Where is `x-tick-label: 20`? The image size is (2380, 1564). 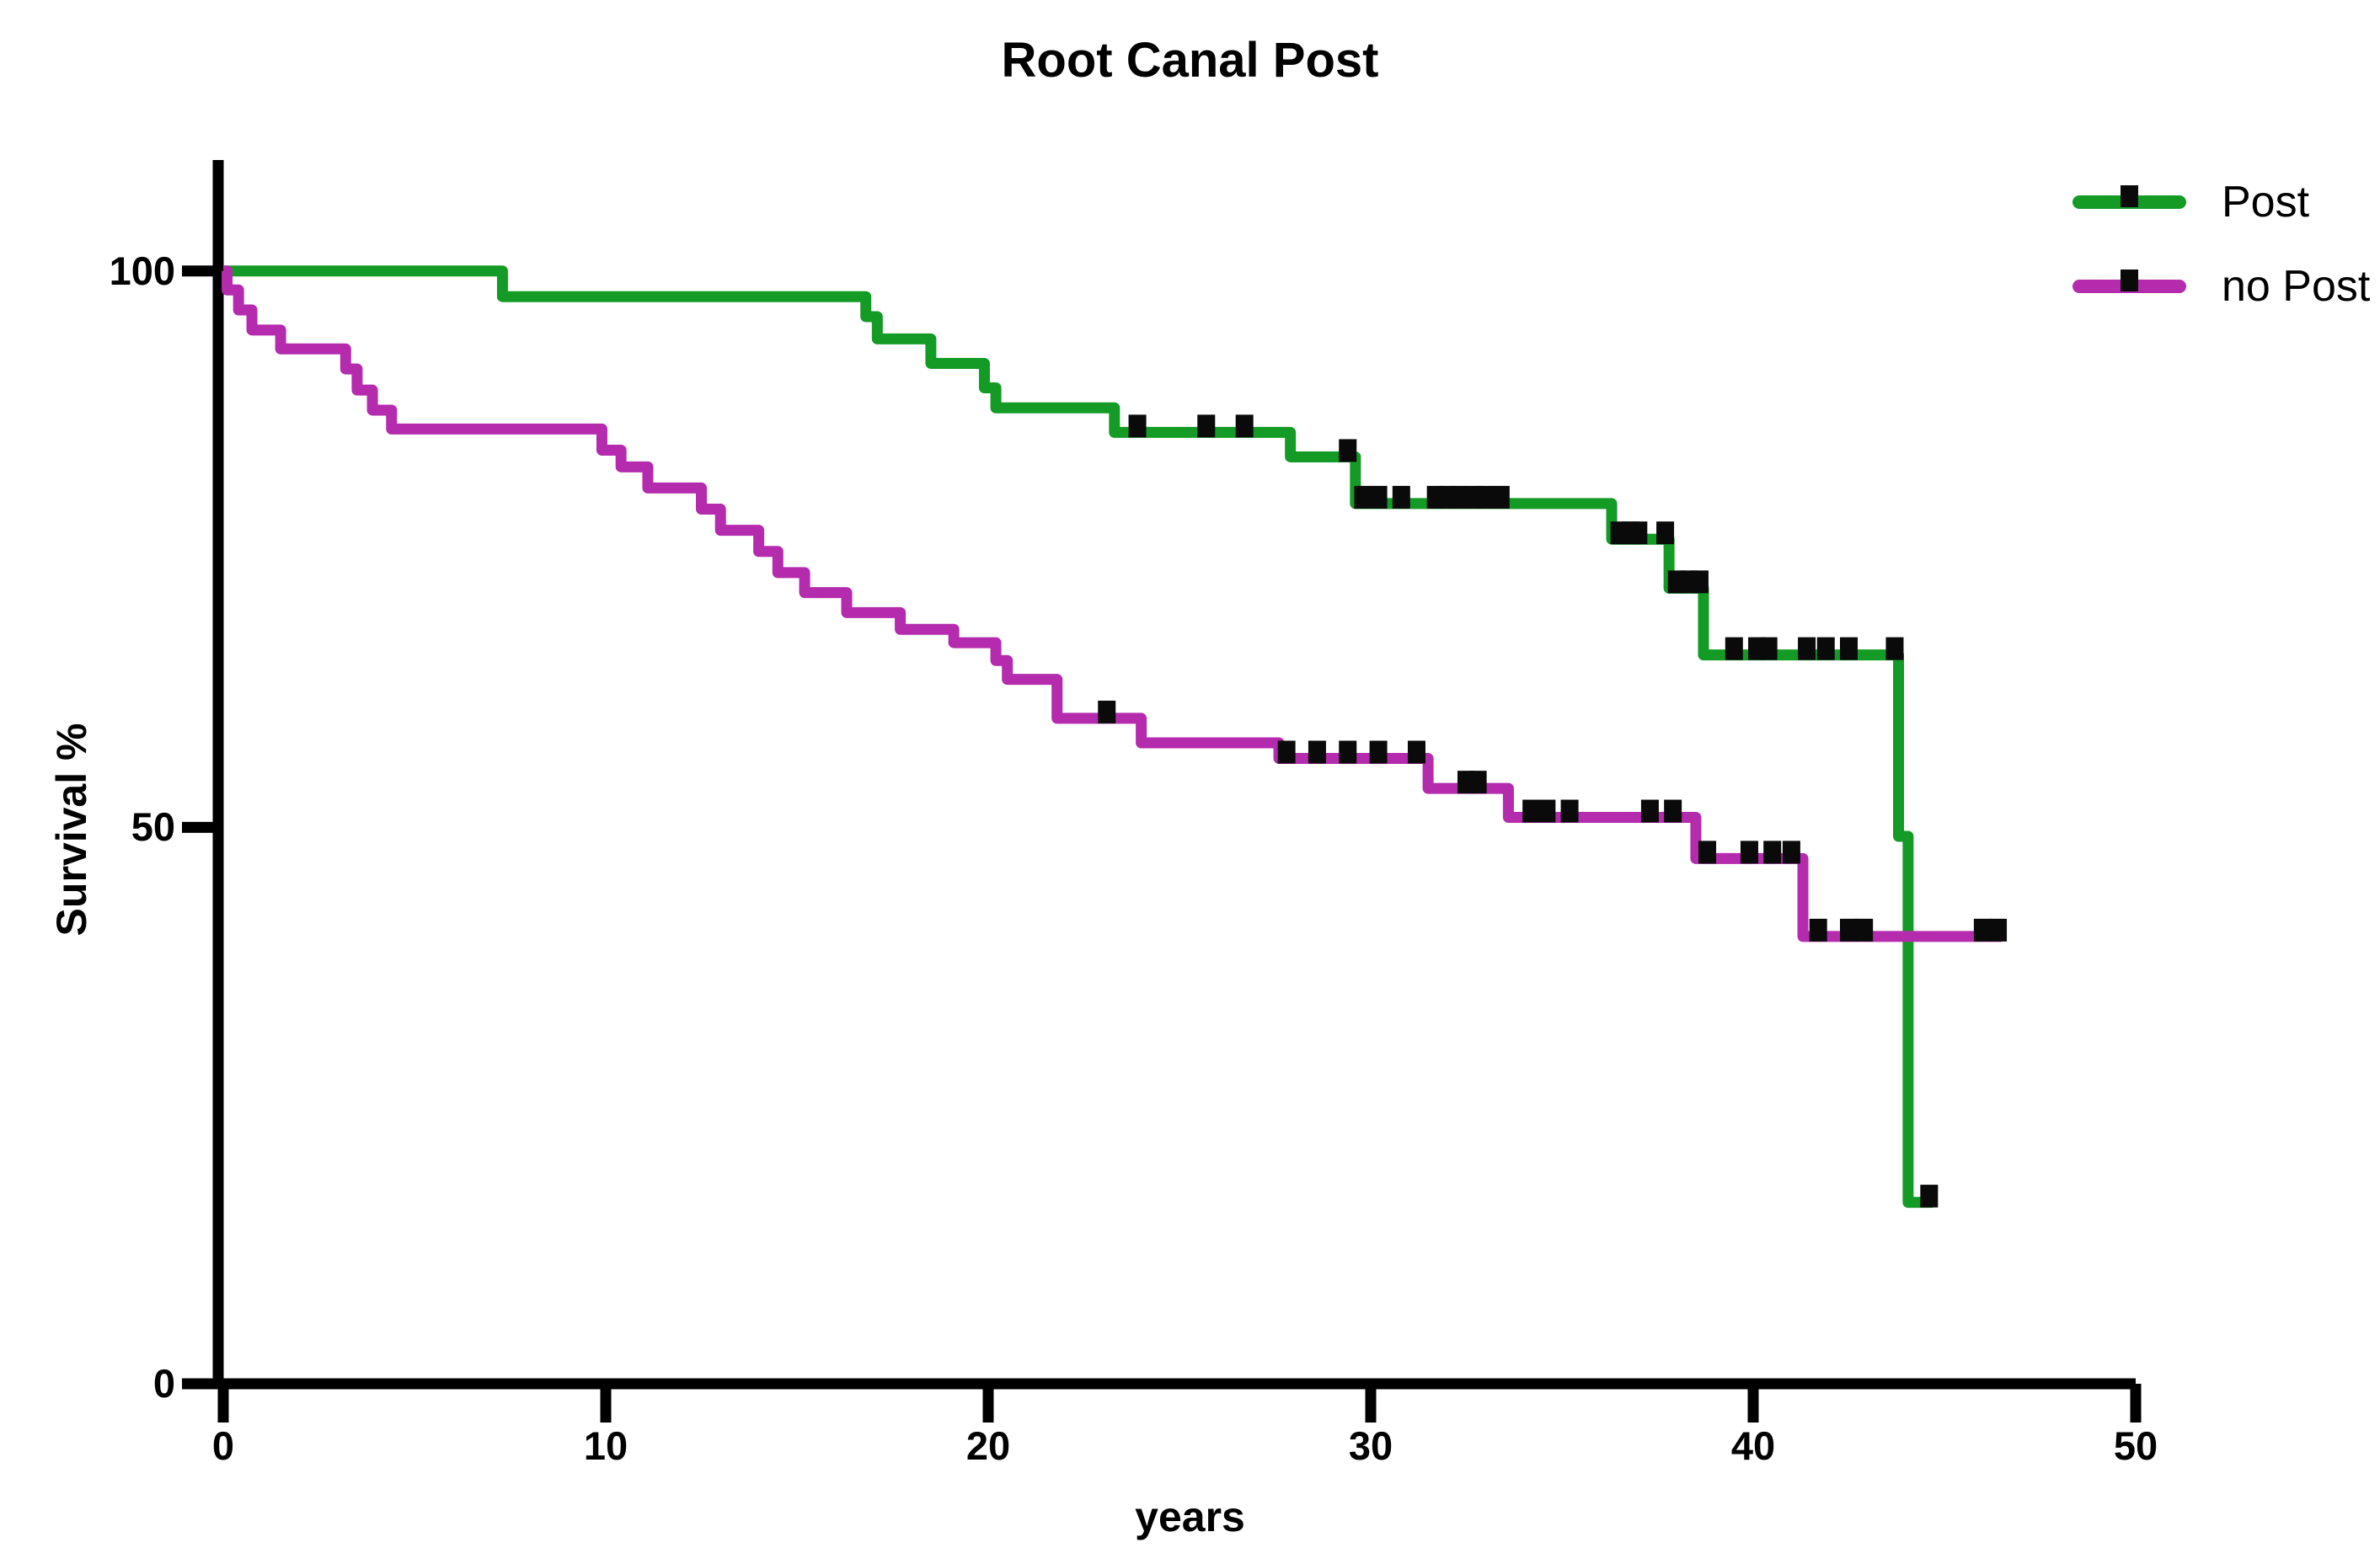
x-tick-label: 20 is located at coordinates (988, 1446).